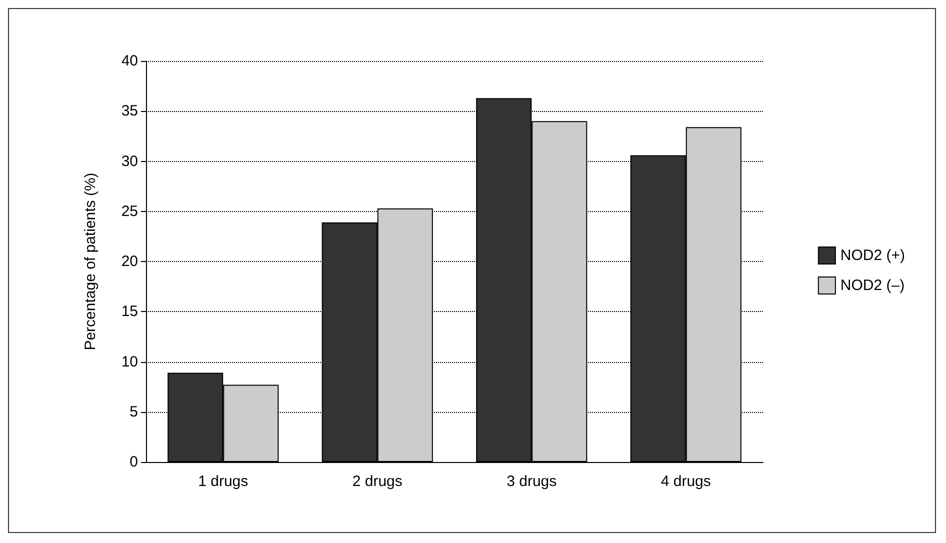  I want to click on y-tick-label: 25, so click(129, 211).